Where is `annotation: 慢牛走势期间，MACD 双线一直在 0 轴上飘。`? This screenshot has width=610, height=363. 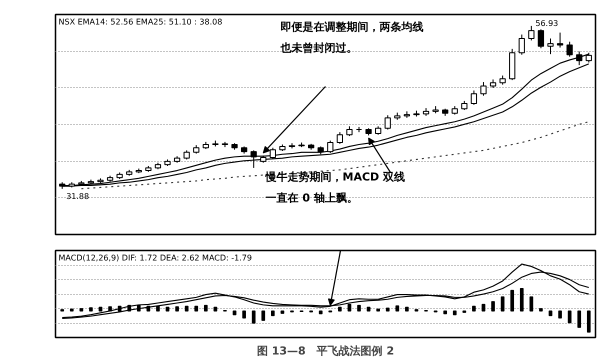 annotation: 慢牛走势期间，MACD 双线一直在 0 轴上飘。 is located at coordinates (334, 187).